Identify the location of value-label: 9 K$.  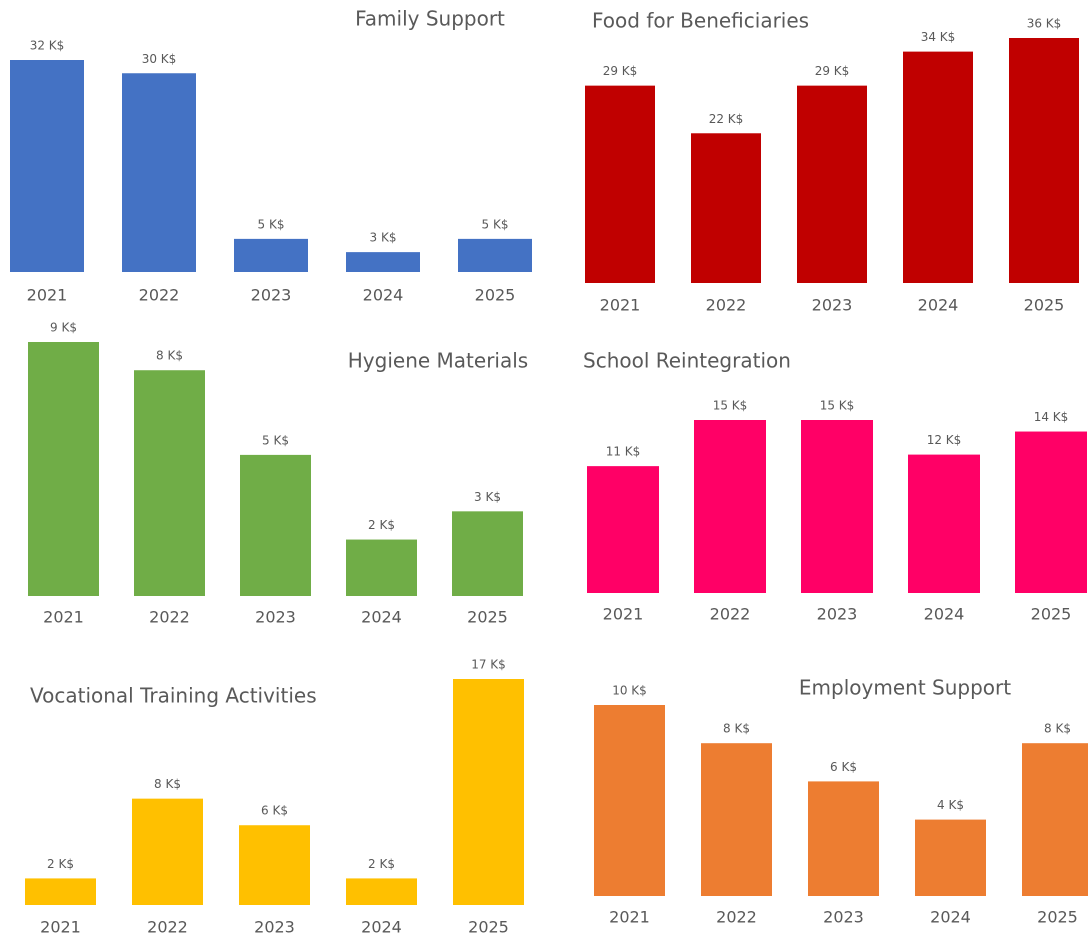
(63, 328).